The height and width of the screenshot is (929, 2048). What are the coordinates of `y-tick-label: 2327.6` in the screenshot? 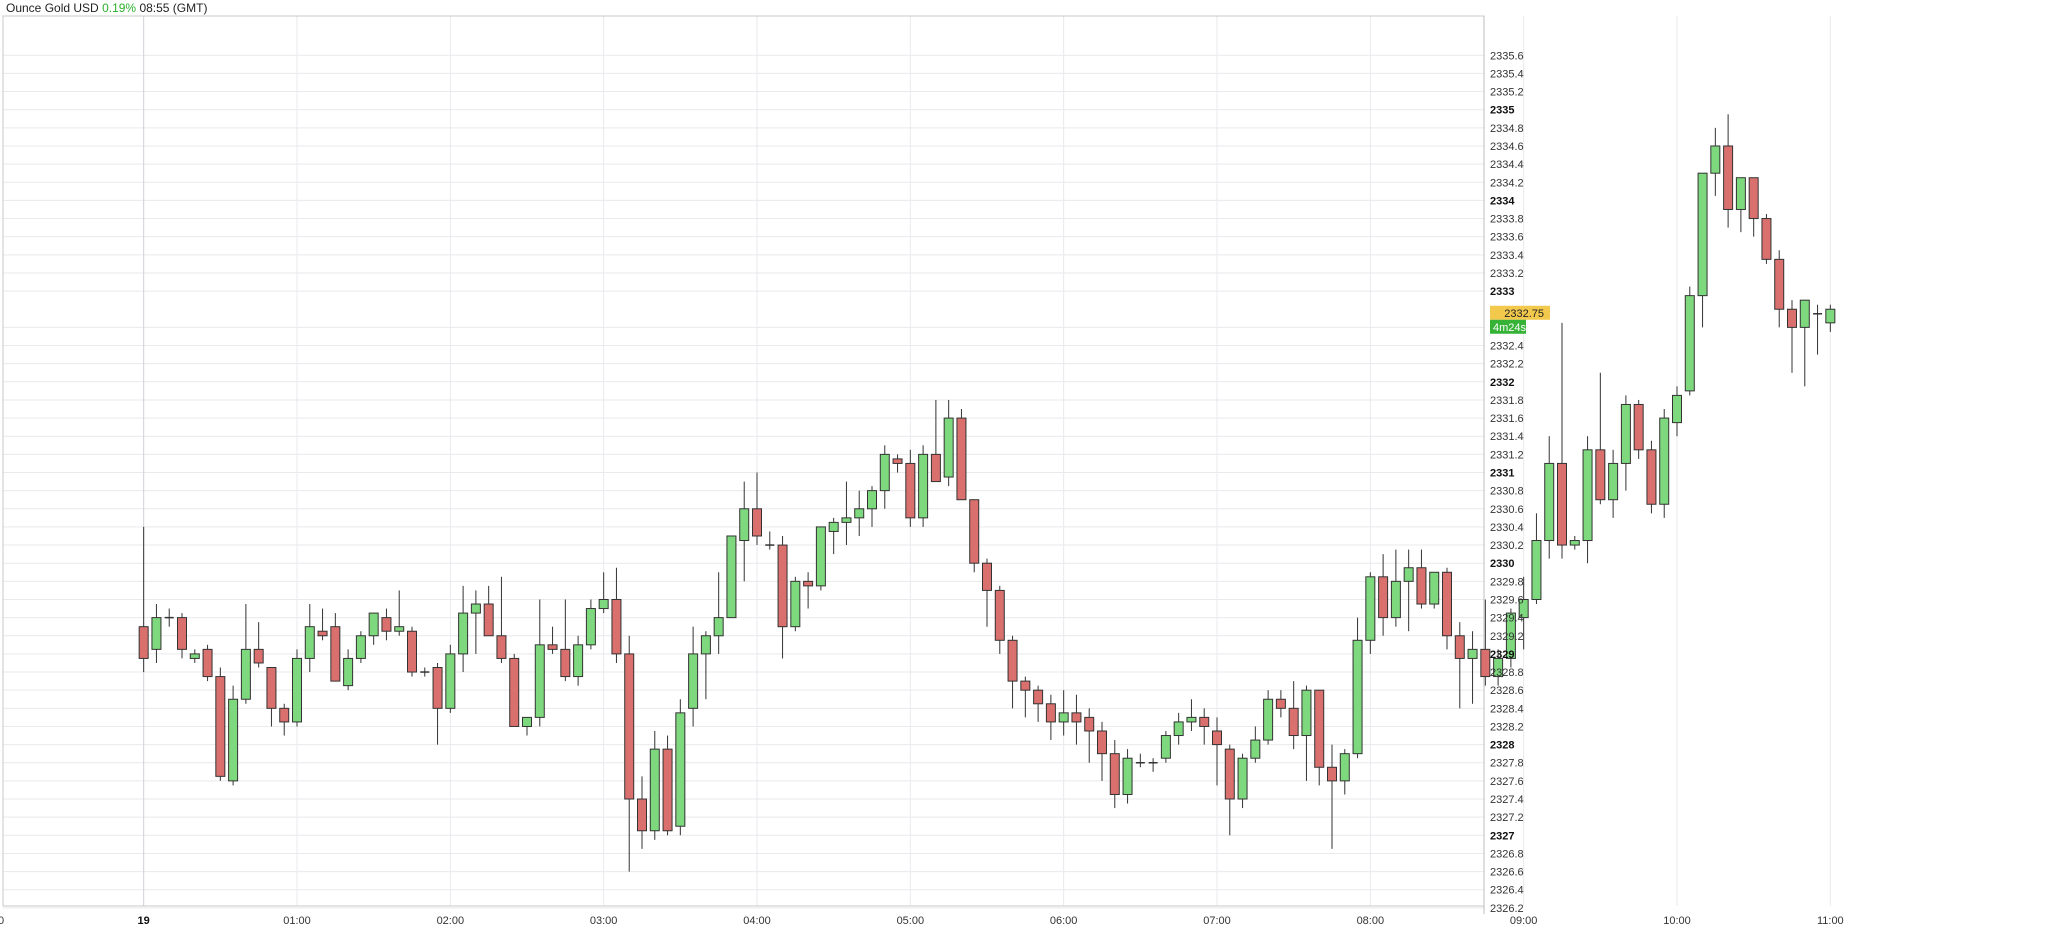 It's located at (1507, 782).